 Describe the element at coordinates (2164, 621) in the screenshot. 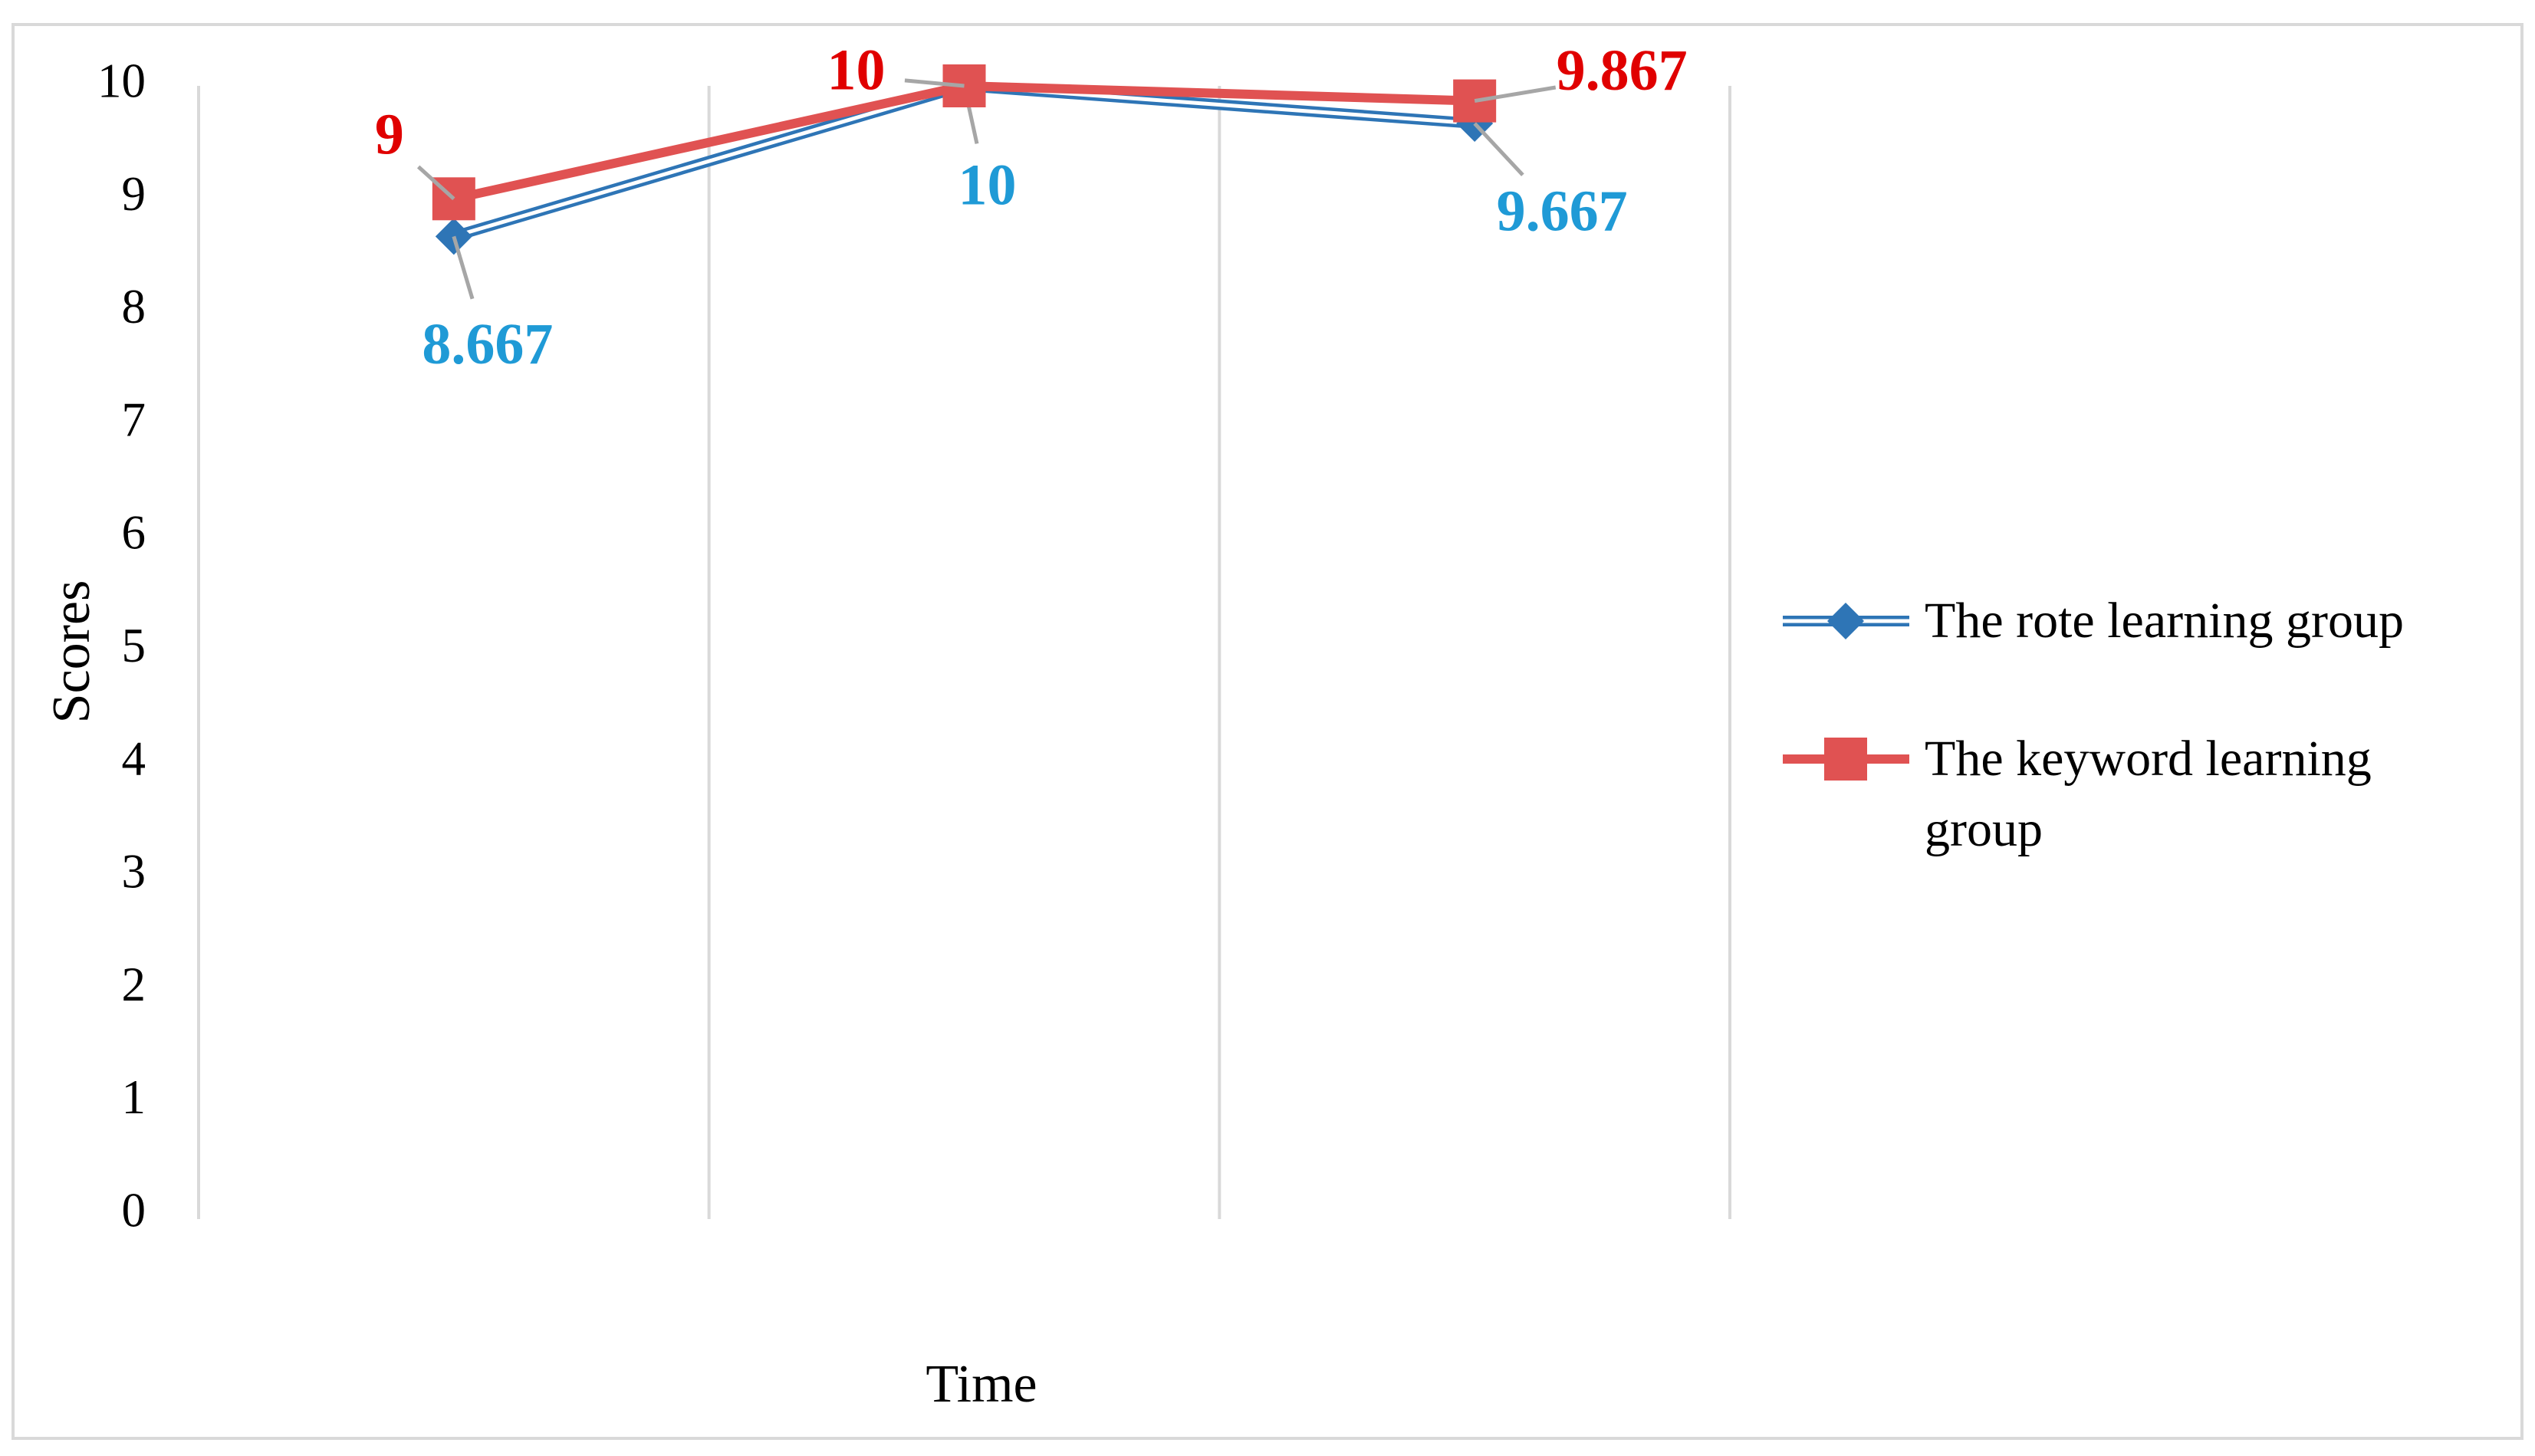

I see `legend-label: The rote learning group` at that location.